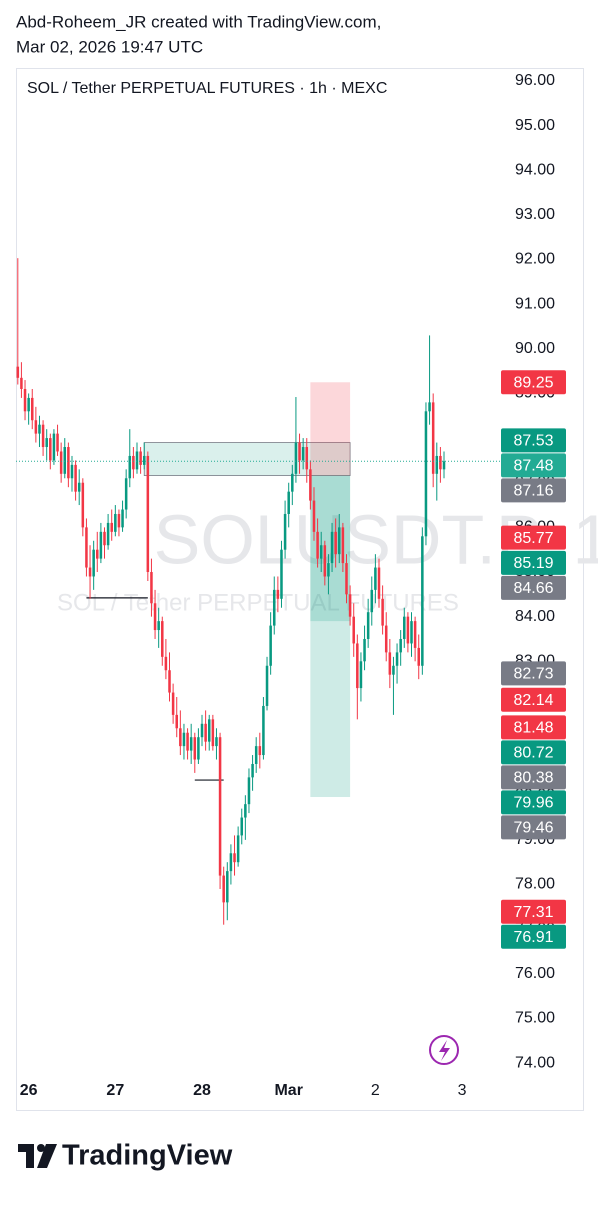 Image resolution: width=598 pixels, height=1205 pixels. What do you see at coordinates (535, 1062) in the screenshot?
I see `y-tick-label: 74.00` at bounding box center [535, 1062].